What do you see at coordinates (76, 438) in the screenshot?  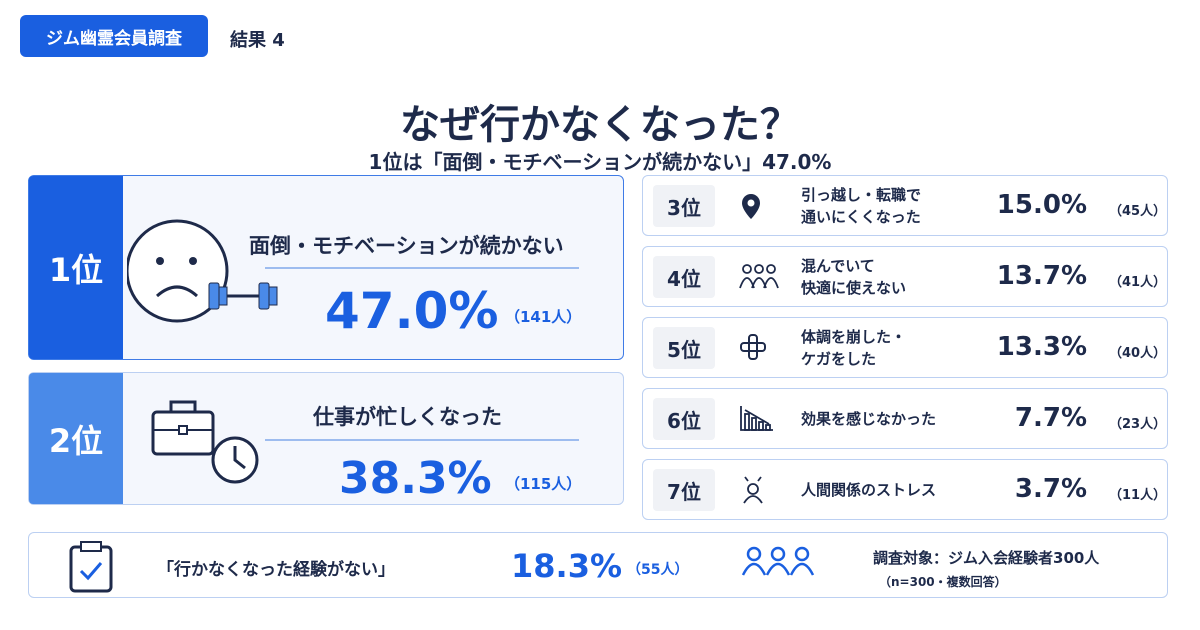 I see `rank: 2位` at bounding box center [76, 438].